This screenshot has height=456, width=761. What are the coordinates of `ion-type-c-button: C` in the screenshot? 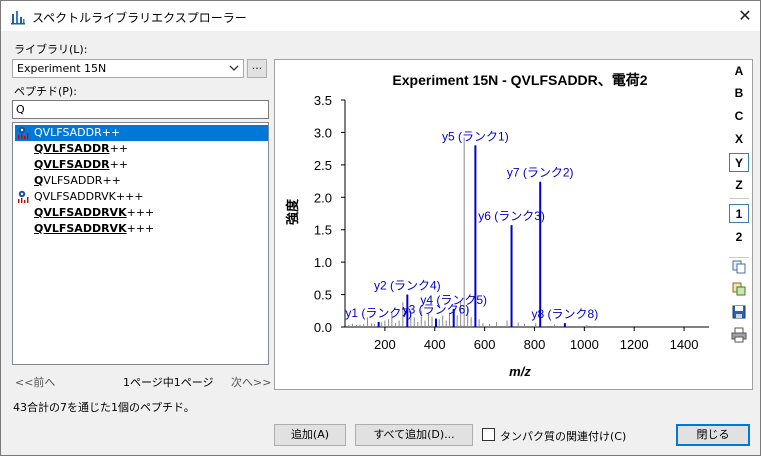 It's located at (739, 116).